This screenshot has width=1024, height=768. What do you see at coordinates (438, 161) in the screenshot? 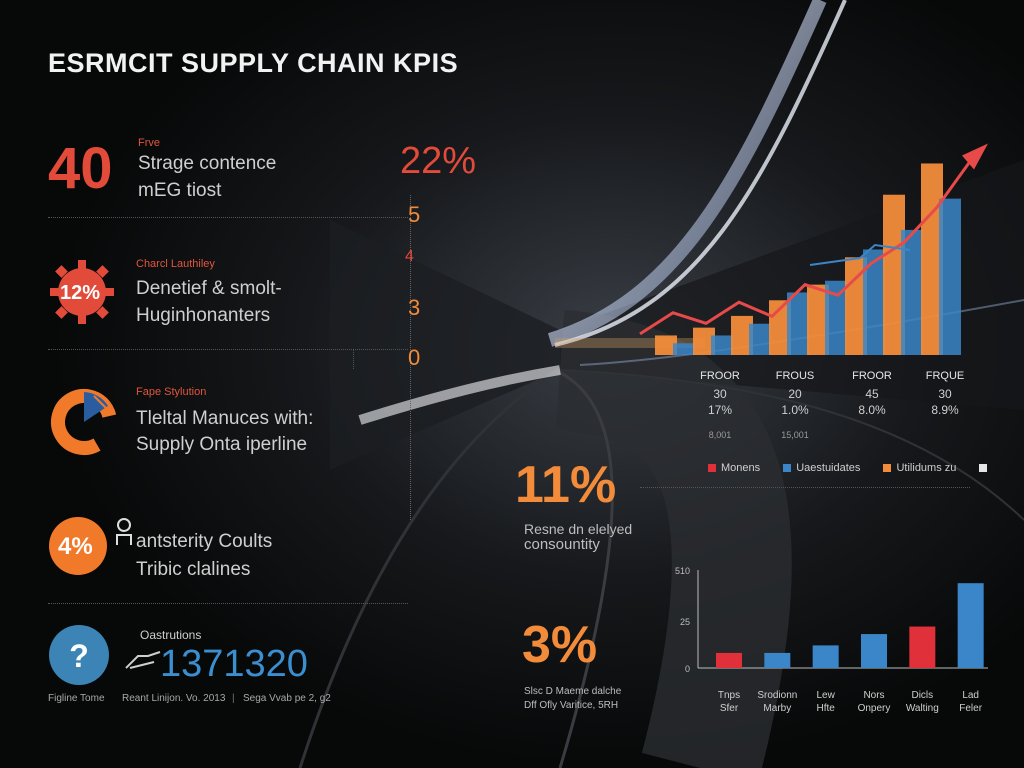
I see `column-value: 22%` at bounding box center [438, 161].